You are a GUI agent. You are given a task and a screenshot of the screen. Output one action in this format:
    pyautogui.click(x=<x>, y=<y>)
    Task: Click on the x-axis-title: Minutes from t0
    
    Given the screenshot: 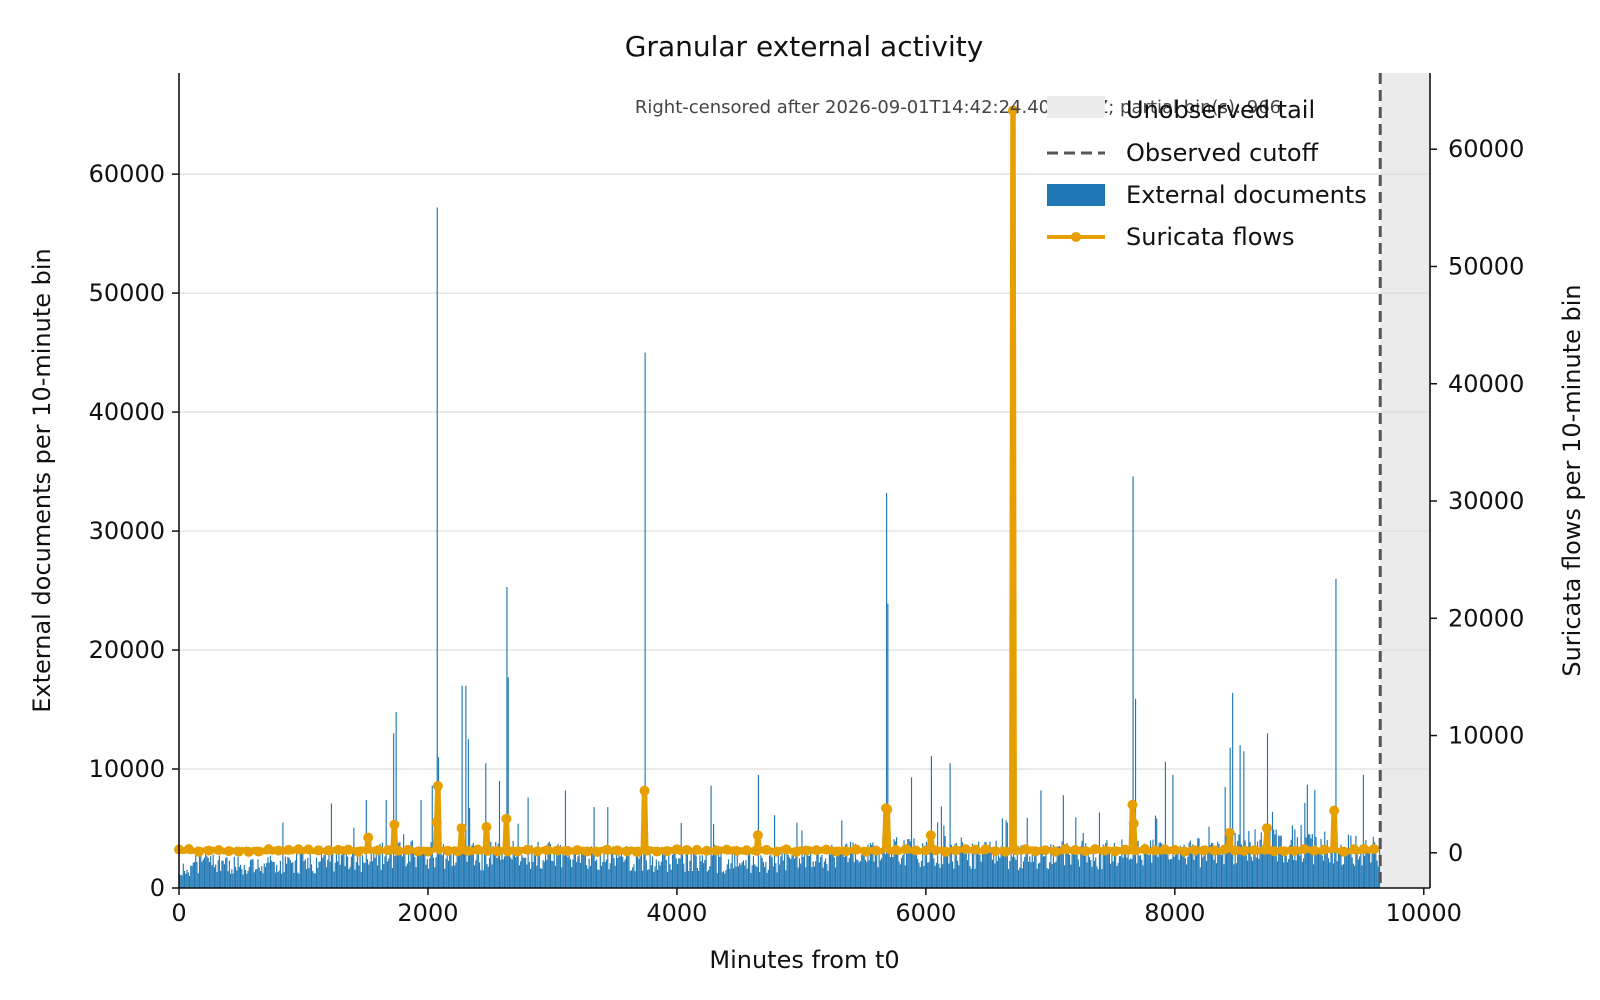 What is the action you would take?
    pyautogui.click(x=804, y=960)
    